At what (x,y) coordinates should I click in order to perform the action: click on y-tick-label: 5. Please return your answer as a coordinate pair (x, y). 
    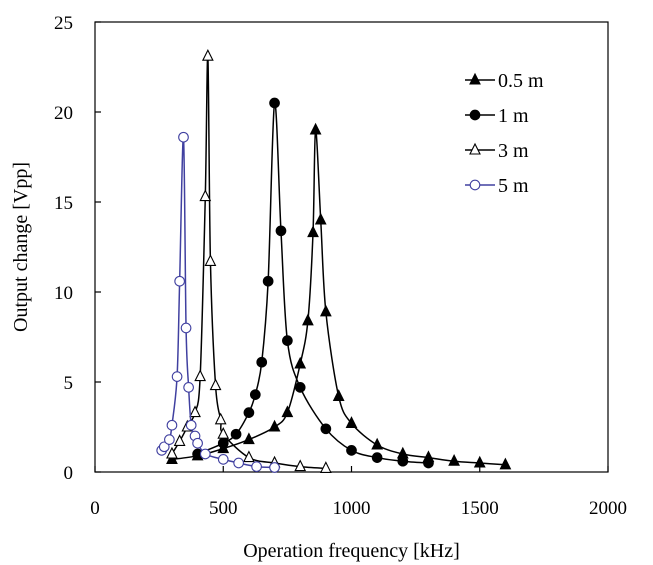
    Looking at the image, I should click on (69, 383).